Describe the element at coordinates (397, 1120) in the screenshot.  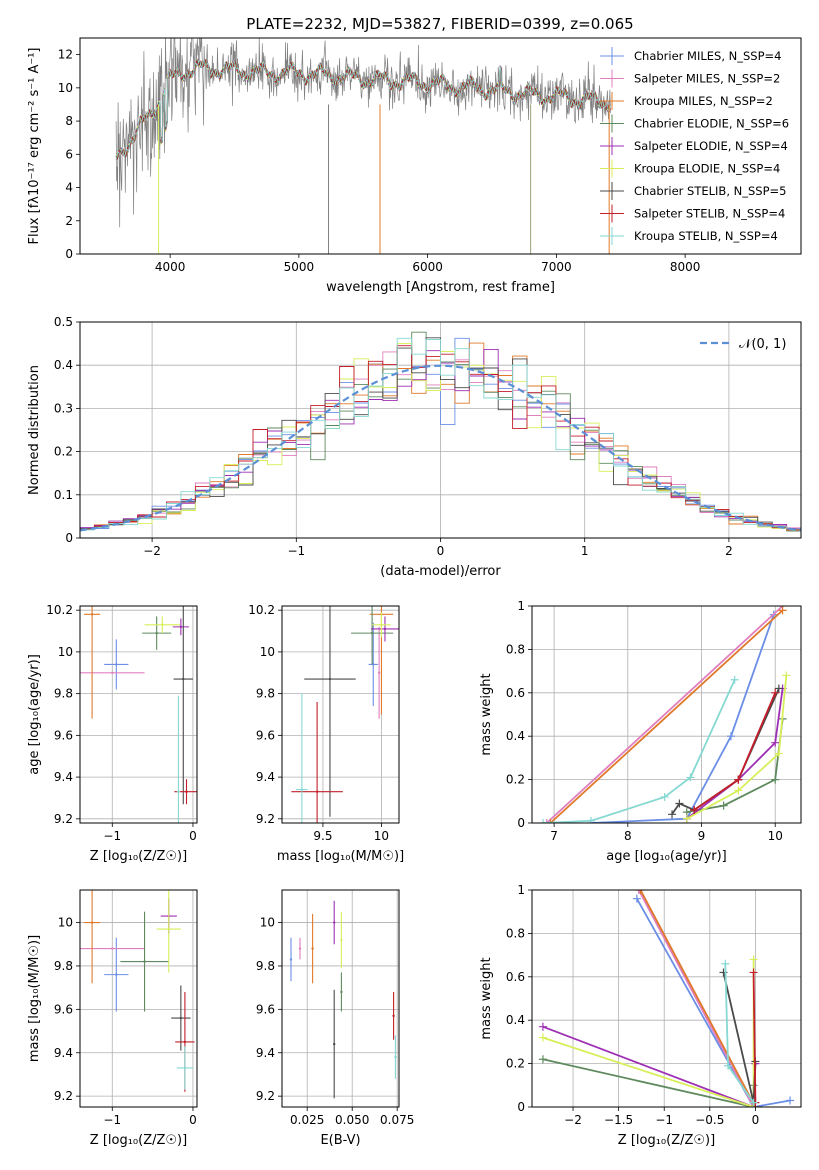
I see `x-tick-label: 0.075` at that location.